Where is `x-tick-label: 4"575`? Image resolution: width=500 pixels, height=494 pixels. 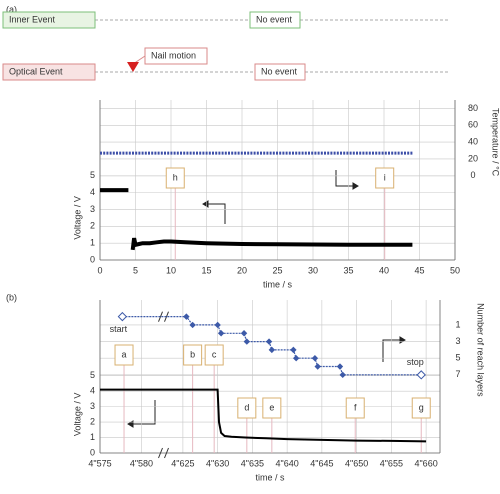
x-tick-label: 4"575 is located at coordinates (99, 463).